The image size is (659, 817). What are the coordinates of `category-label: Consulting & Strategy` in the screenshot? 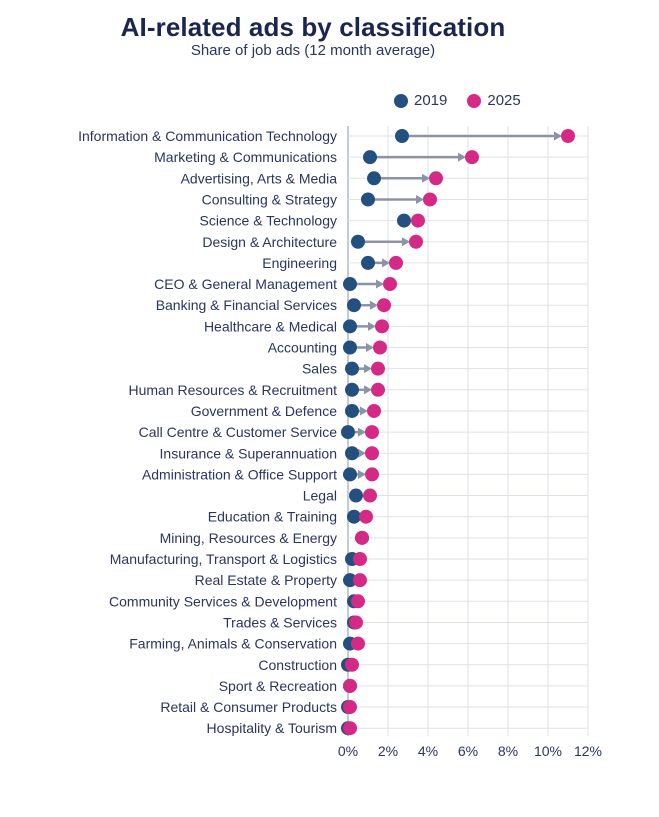 It's located at (269, 199).